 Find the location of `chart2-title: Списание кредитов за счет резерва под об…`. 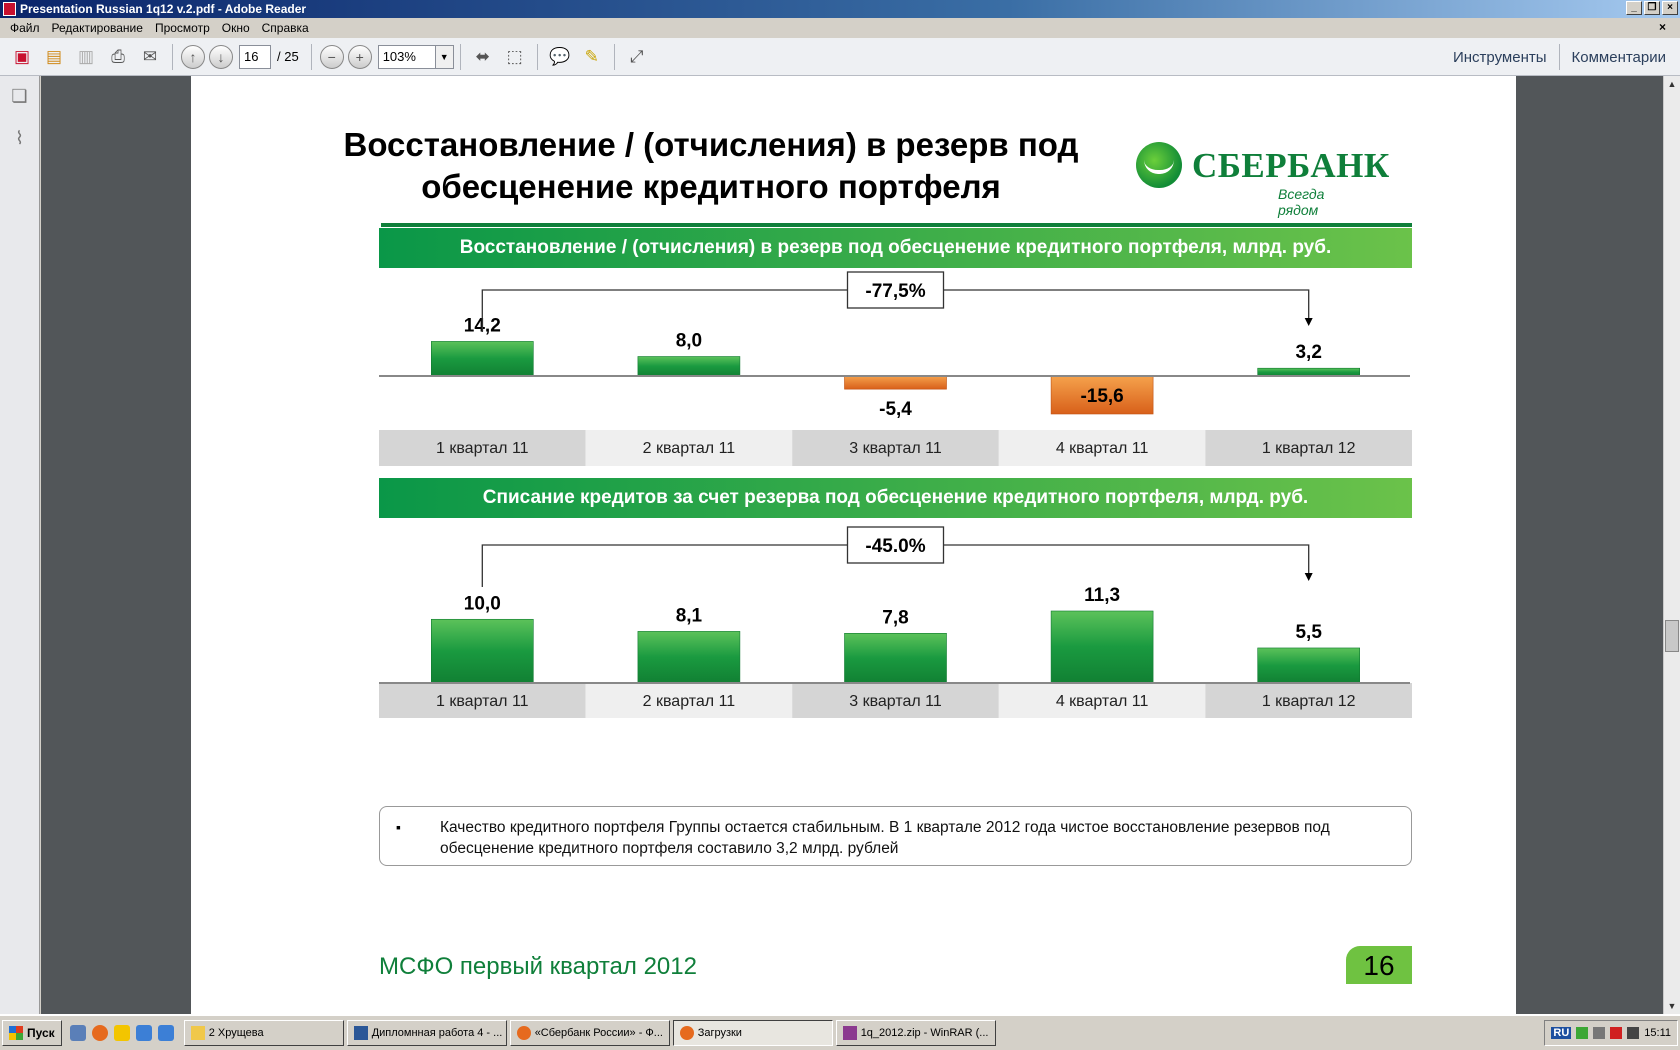

chart2-title: Списание кредитов за счет резерва под об… is located at coordinates (895, 498).